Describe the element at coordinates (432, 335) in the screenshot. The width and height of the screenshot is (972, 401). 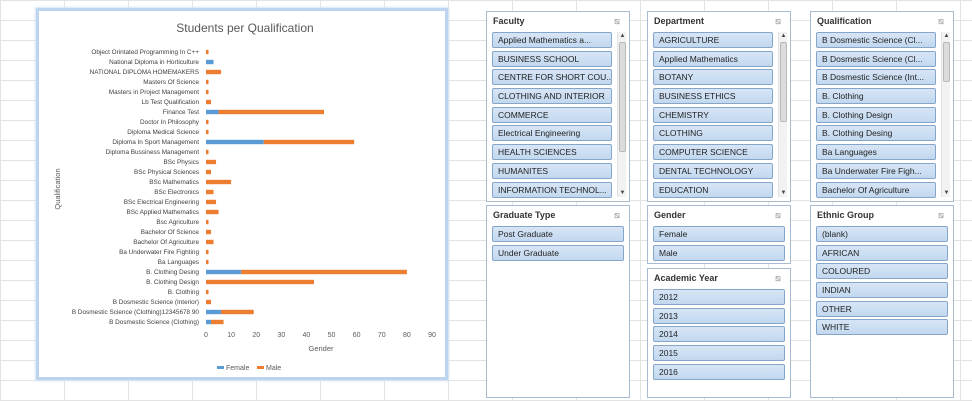
I see `x-tick-label: 90` at that location.